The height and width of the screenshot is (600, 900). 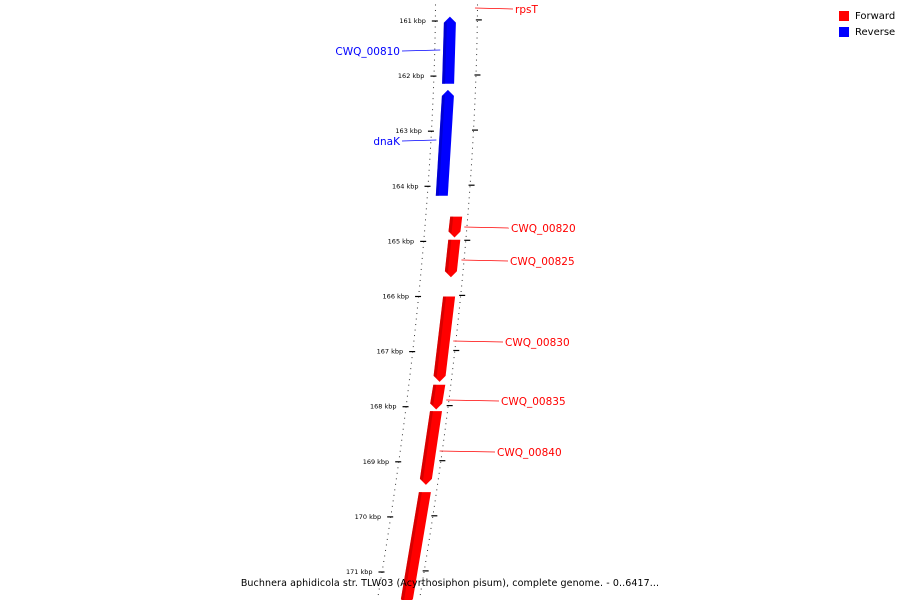 I want to click on gene-label: CWQ_00830, so click(x=537, y=343).